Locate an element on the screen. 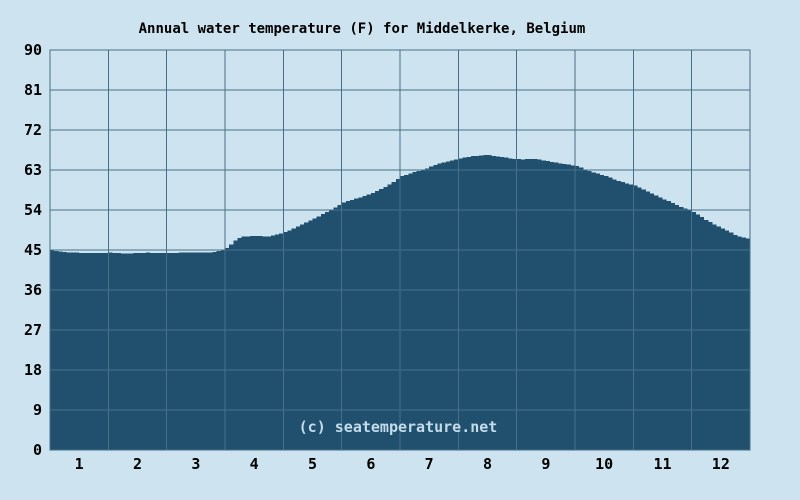 This screenshot has height=500, width=800. y-tick-label: 63 is located at coordinates (33, 170).